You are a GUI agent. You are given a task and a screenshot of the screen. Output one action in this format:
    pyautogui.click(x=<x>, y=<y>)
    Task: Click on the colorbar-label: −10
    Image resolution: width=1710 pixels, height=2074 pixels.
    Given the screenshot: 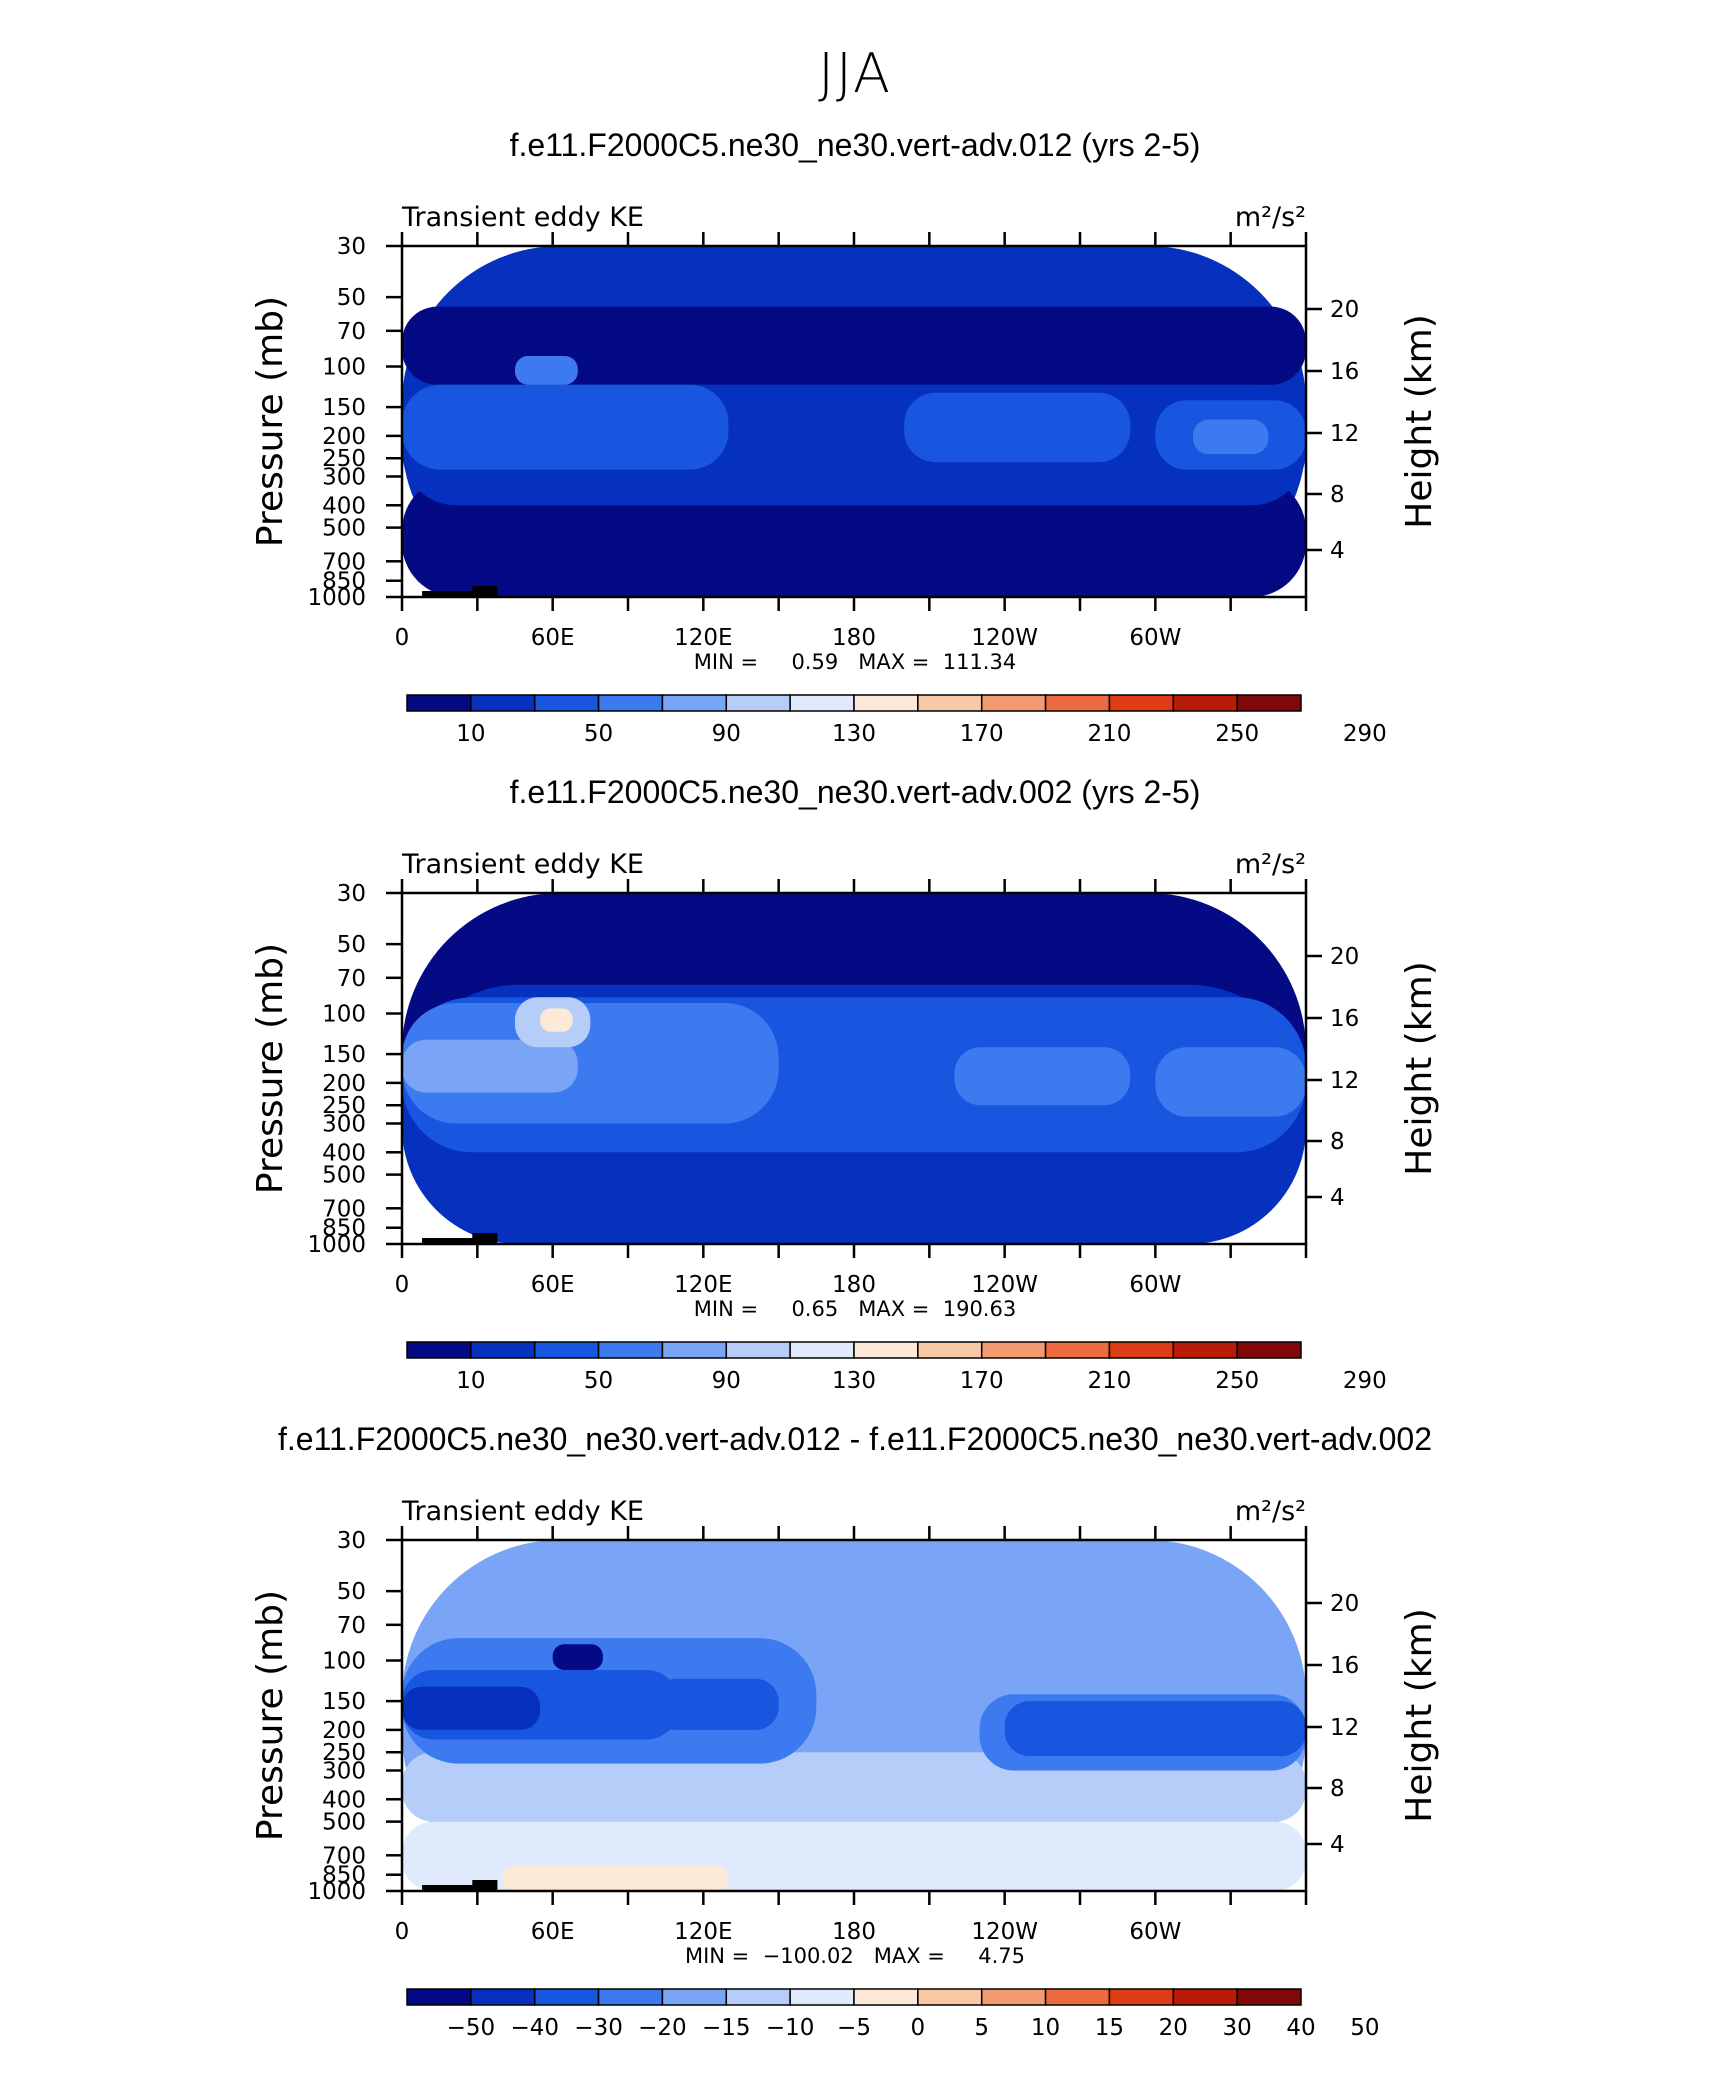 What is the action you would take?
    pyautogui.click(x=790, y=2028)
    